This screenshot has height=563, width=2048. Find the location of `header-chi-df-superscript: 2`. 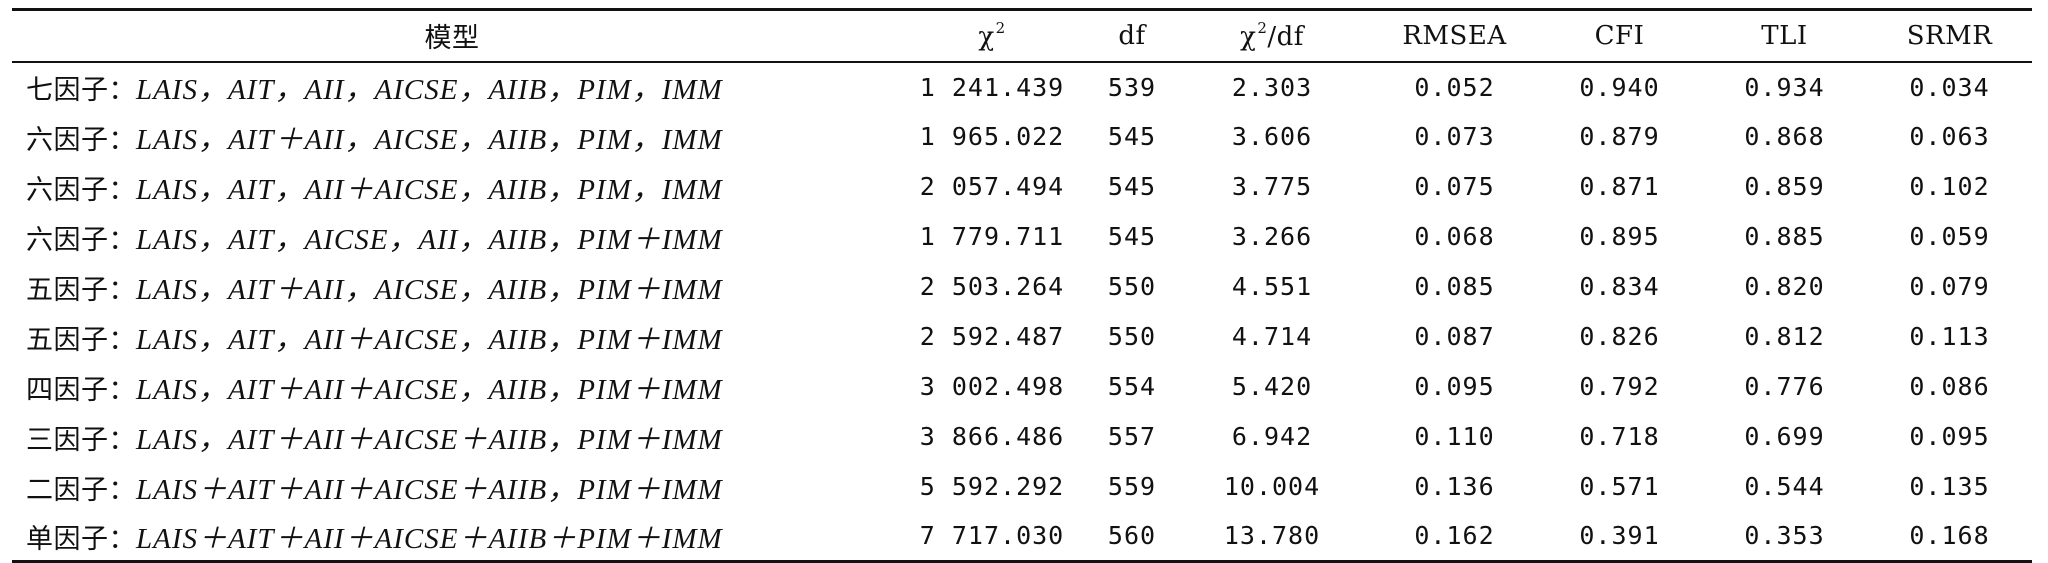

header-chi-df-superscript: 2 is located at coordinates (1262, 28).